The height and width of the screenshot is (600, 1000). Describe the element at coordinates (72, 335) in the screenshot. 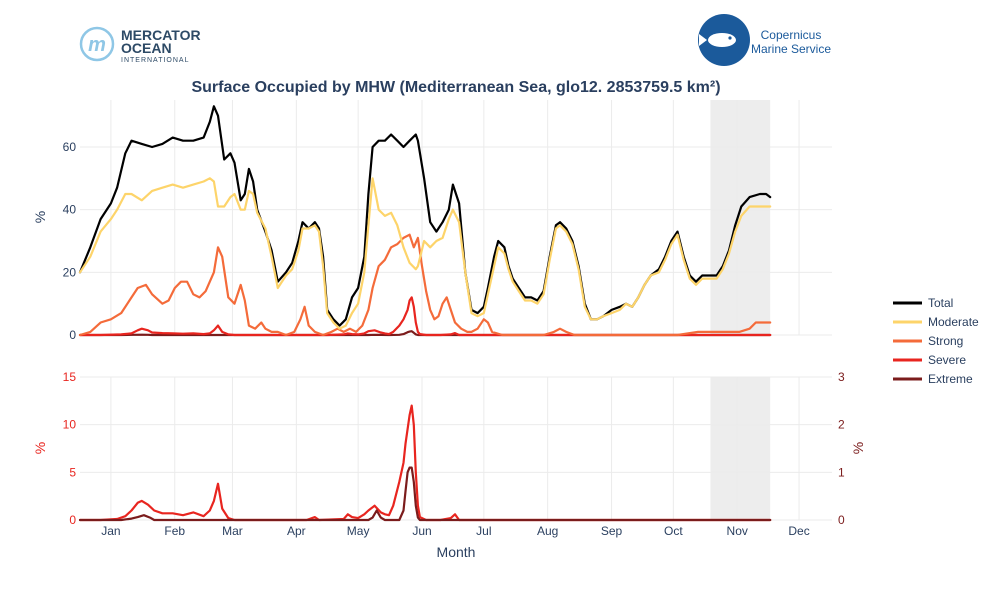

I see `top-y-tick-label: 0` at that location.